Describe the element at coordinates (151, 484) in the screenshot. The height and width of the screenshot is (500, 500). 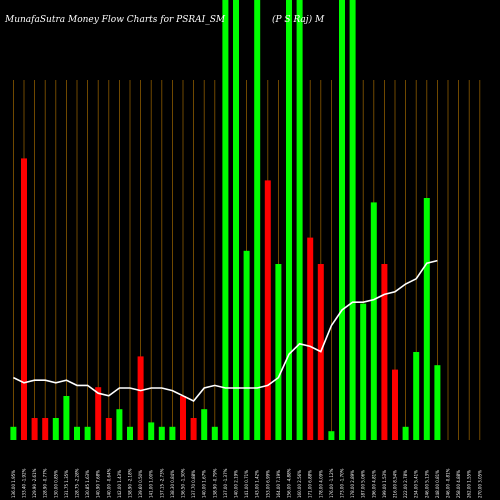
I see `x-tick-label: 141.00 1.00%` at that location.